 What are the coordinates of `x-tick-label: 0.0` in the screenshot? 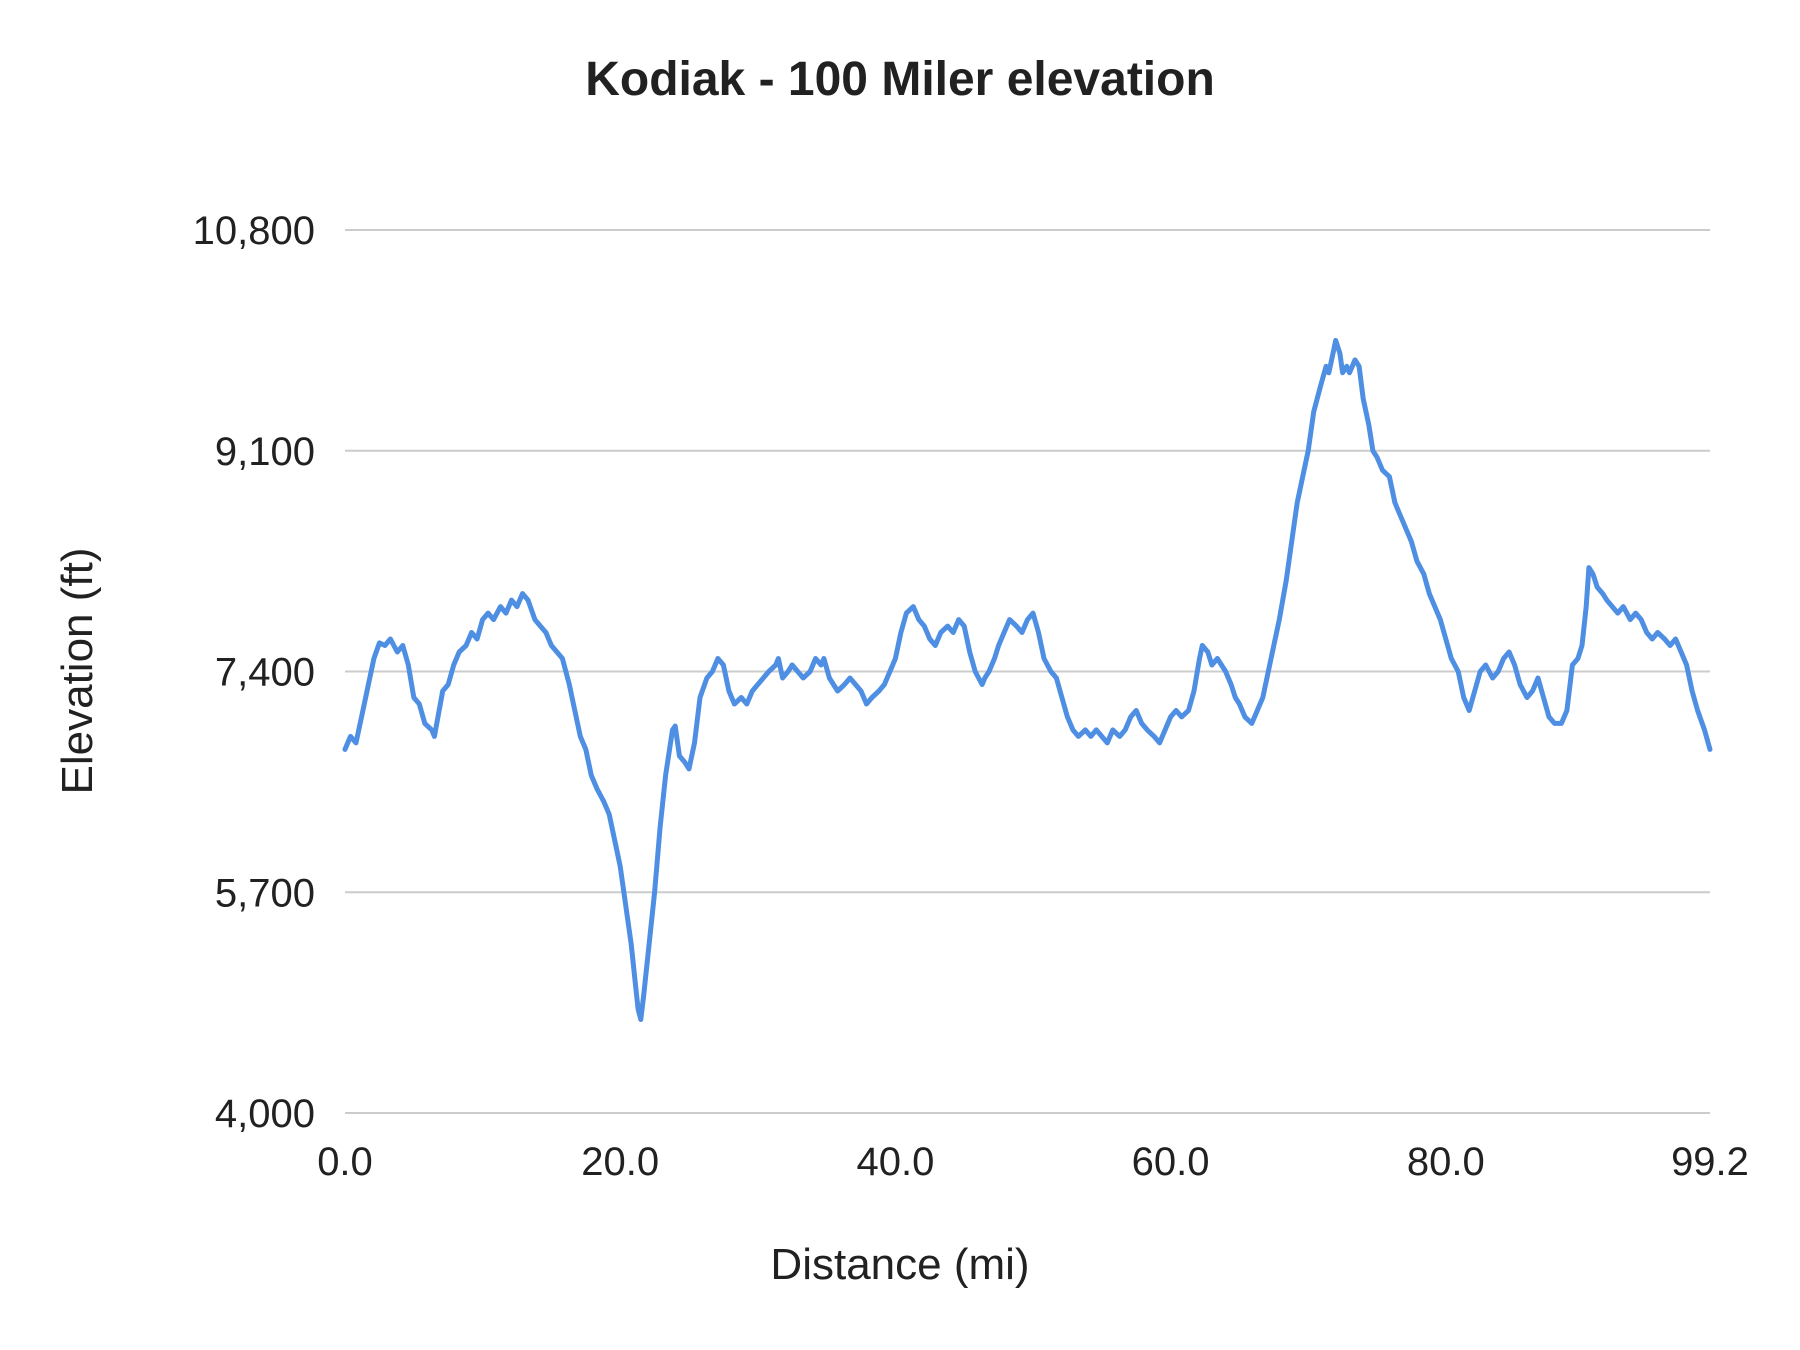 It's located at (345, 1162).